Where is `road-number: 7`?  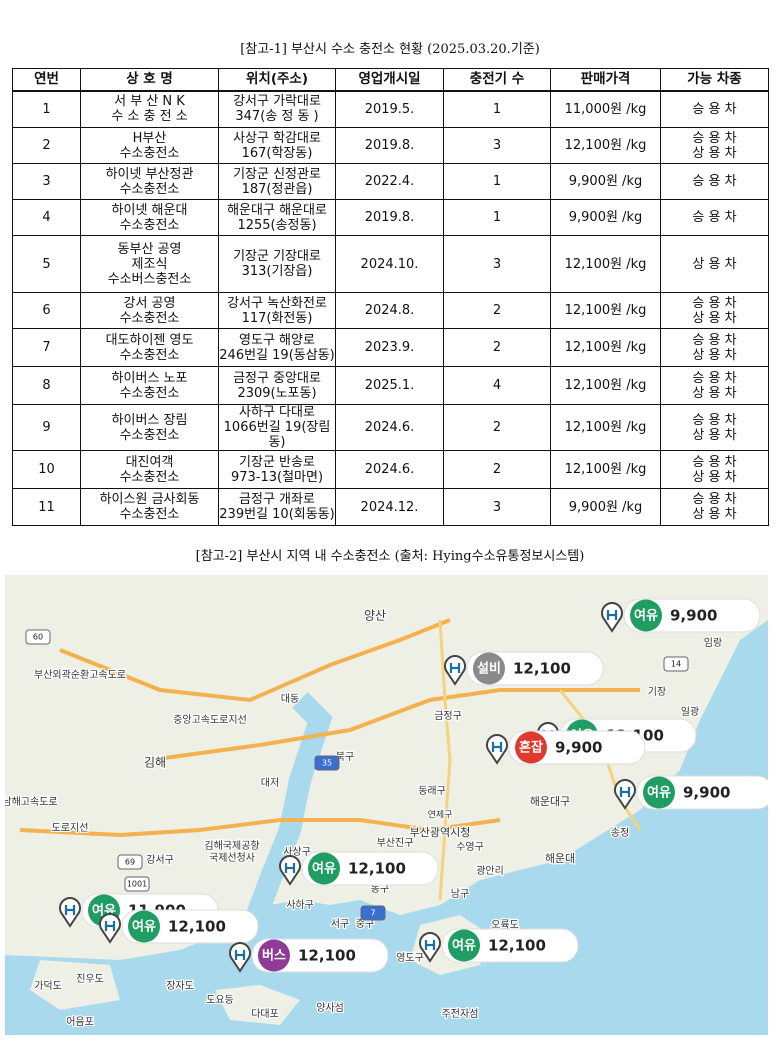
road-number: 7 is located at coordinates (372, 913).